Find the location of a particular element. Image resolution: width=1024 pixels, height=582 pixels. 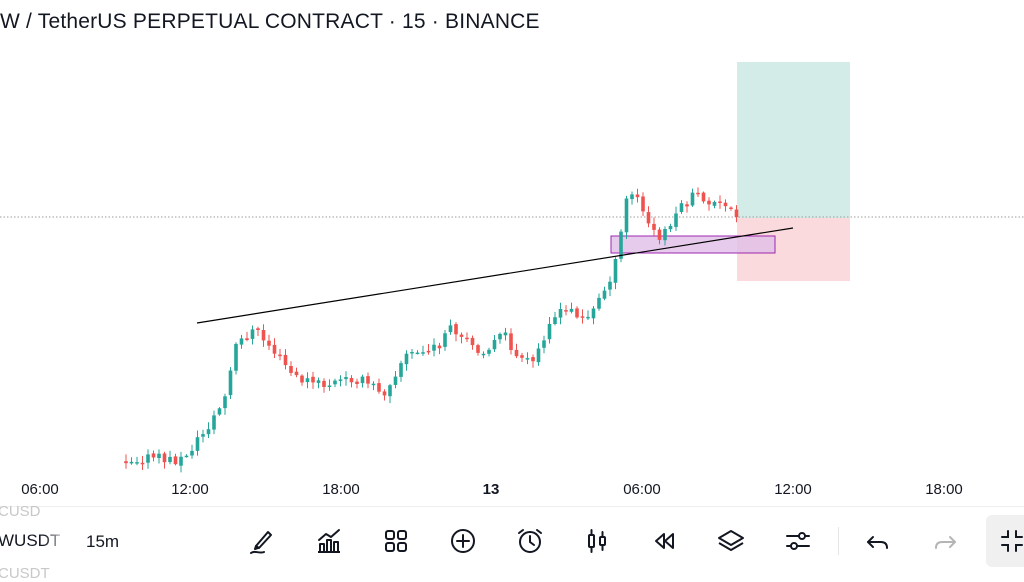

plus-circle-icon is located at coordinates (463, 541).